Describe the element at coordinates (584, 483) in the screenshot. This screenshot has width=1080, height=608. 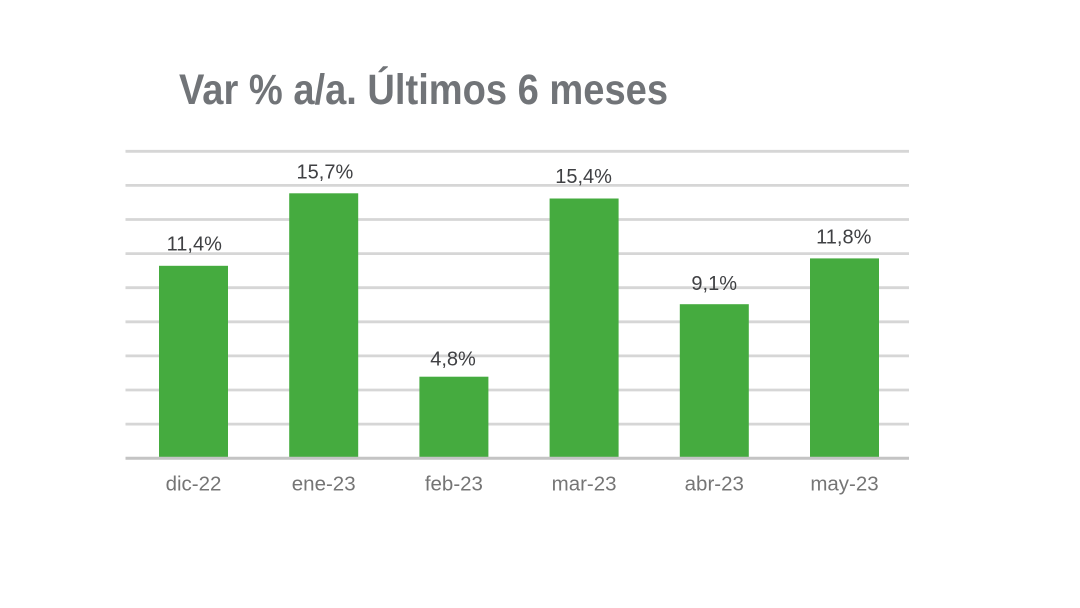
I see `svg-text: mar-23` at that location.